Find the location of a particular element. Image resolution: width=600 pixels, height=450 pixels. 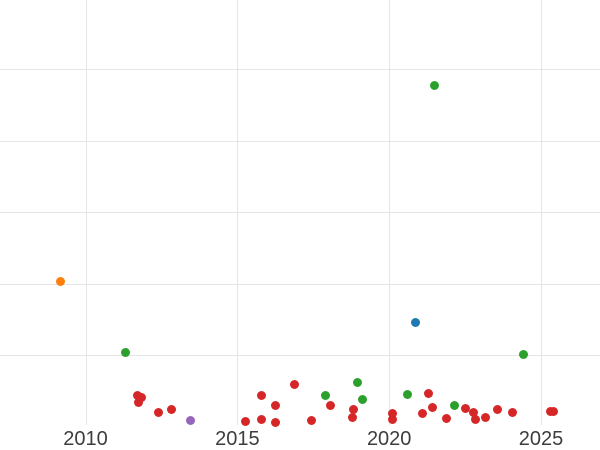

data-point-purple is located at coordinates (191, 421).